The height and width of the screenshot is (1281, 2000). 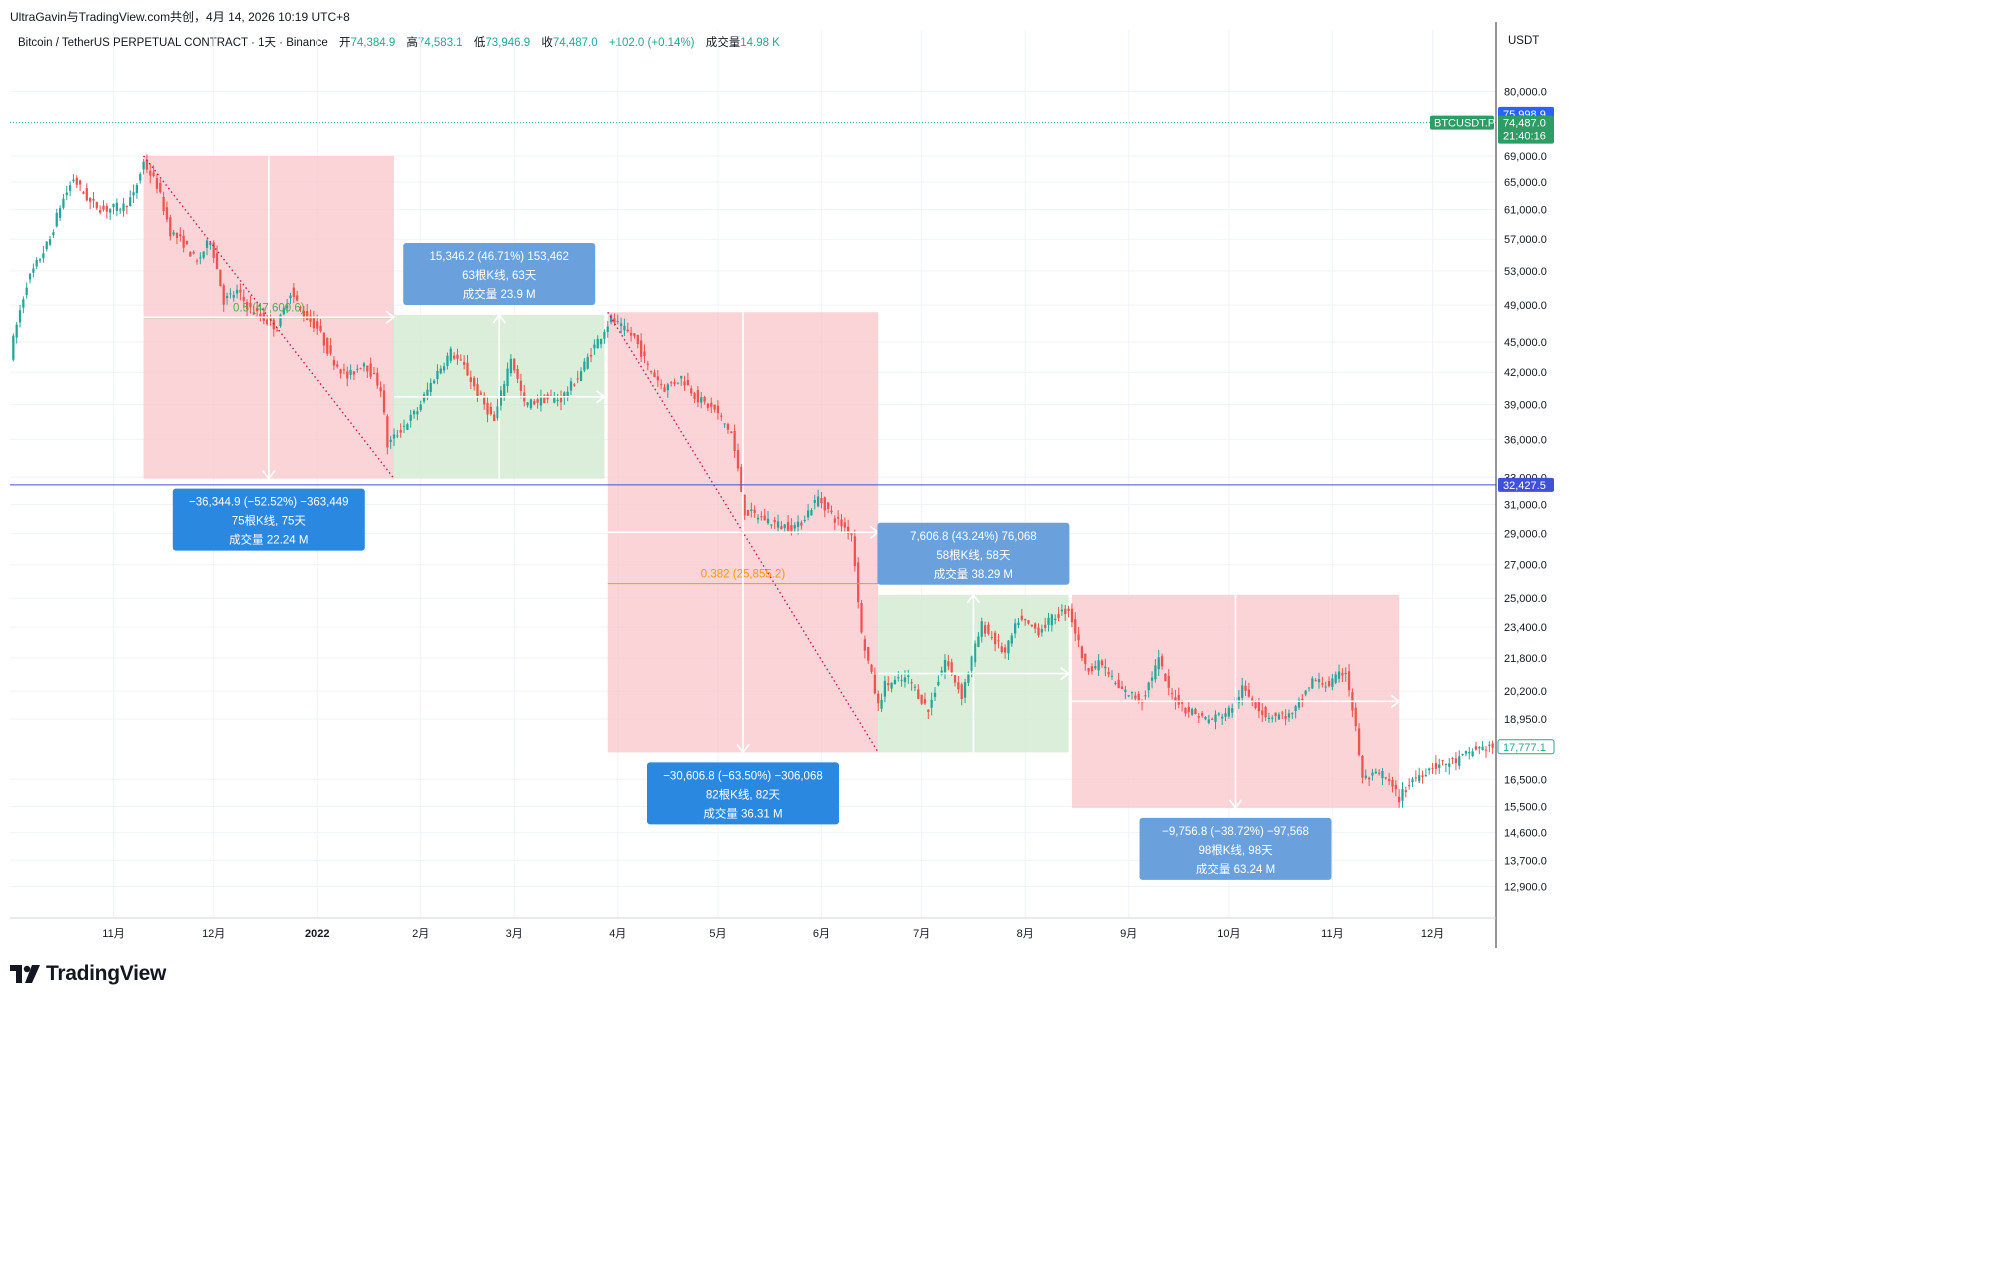 What do you see at coordinates (1525, 887) in the screenshot?
I see `price-axis-label: 12,900.0` at bounding box center [1525, 887].